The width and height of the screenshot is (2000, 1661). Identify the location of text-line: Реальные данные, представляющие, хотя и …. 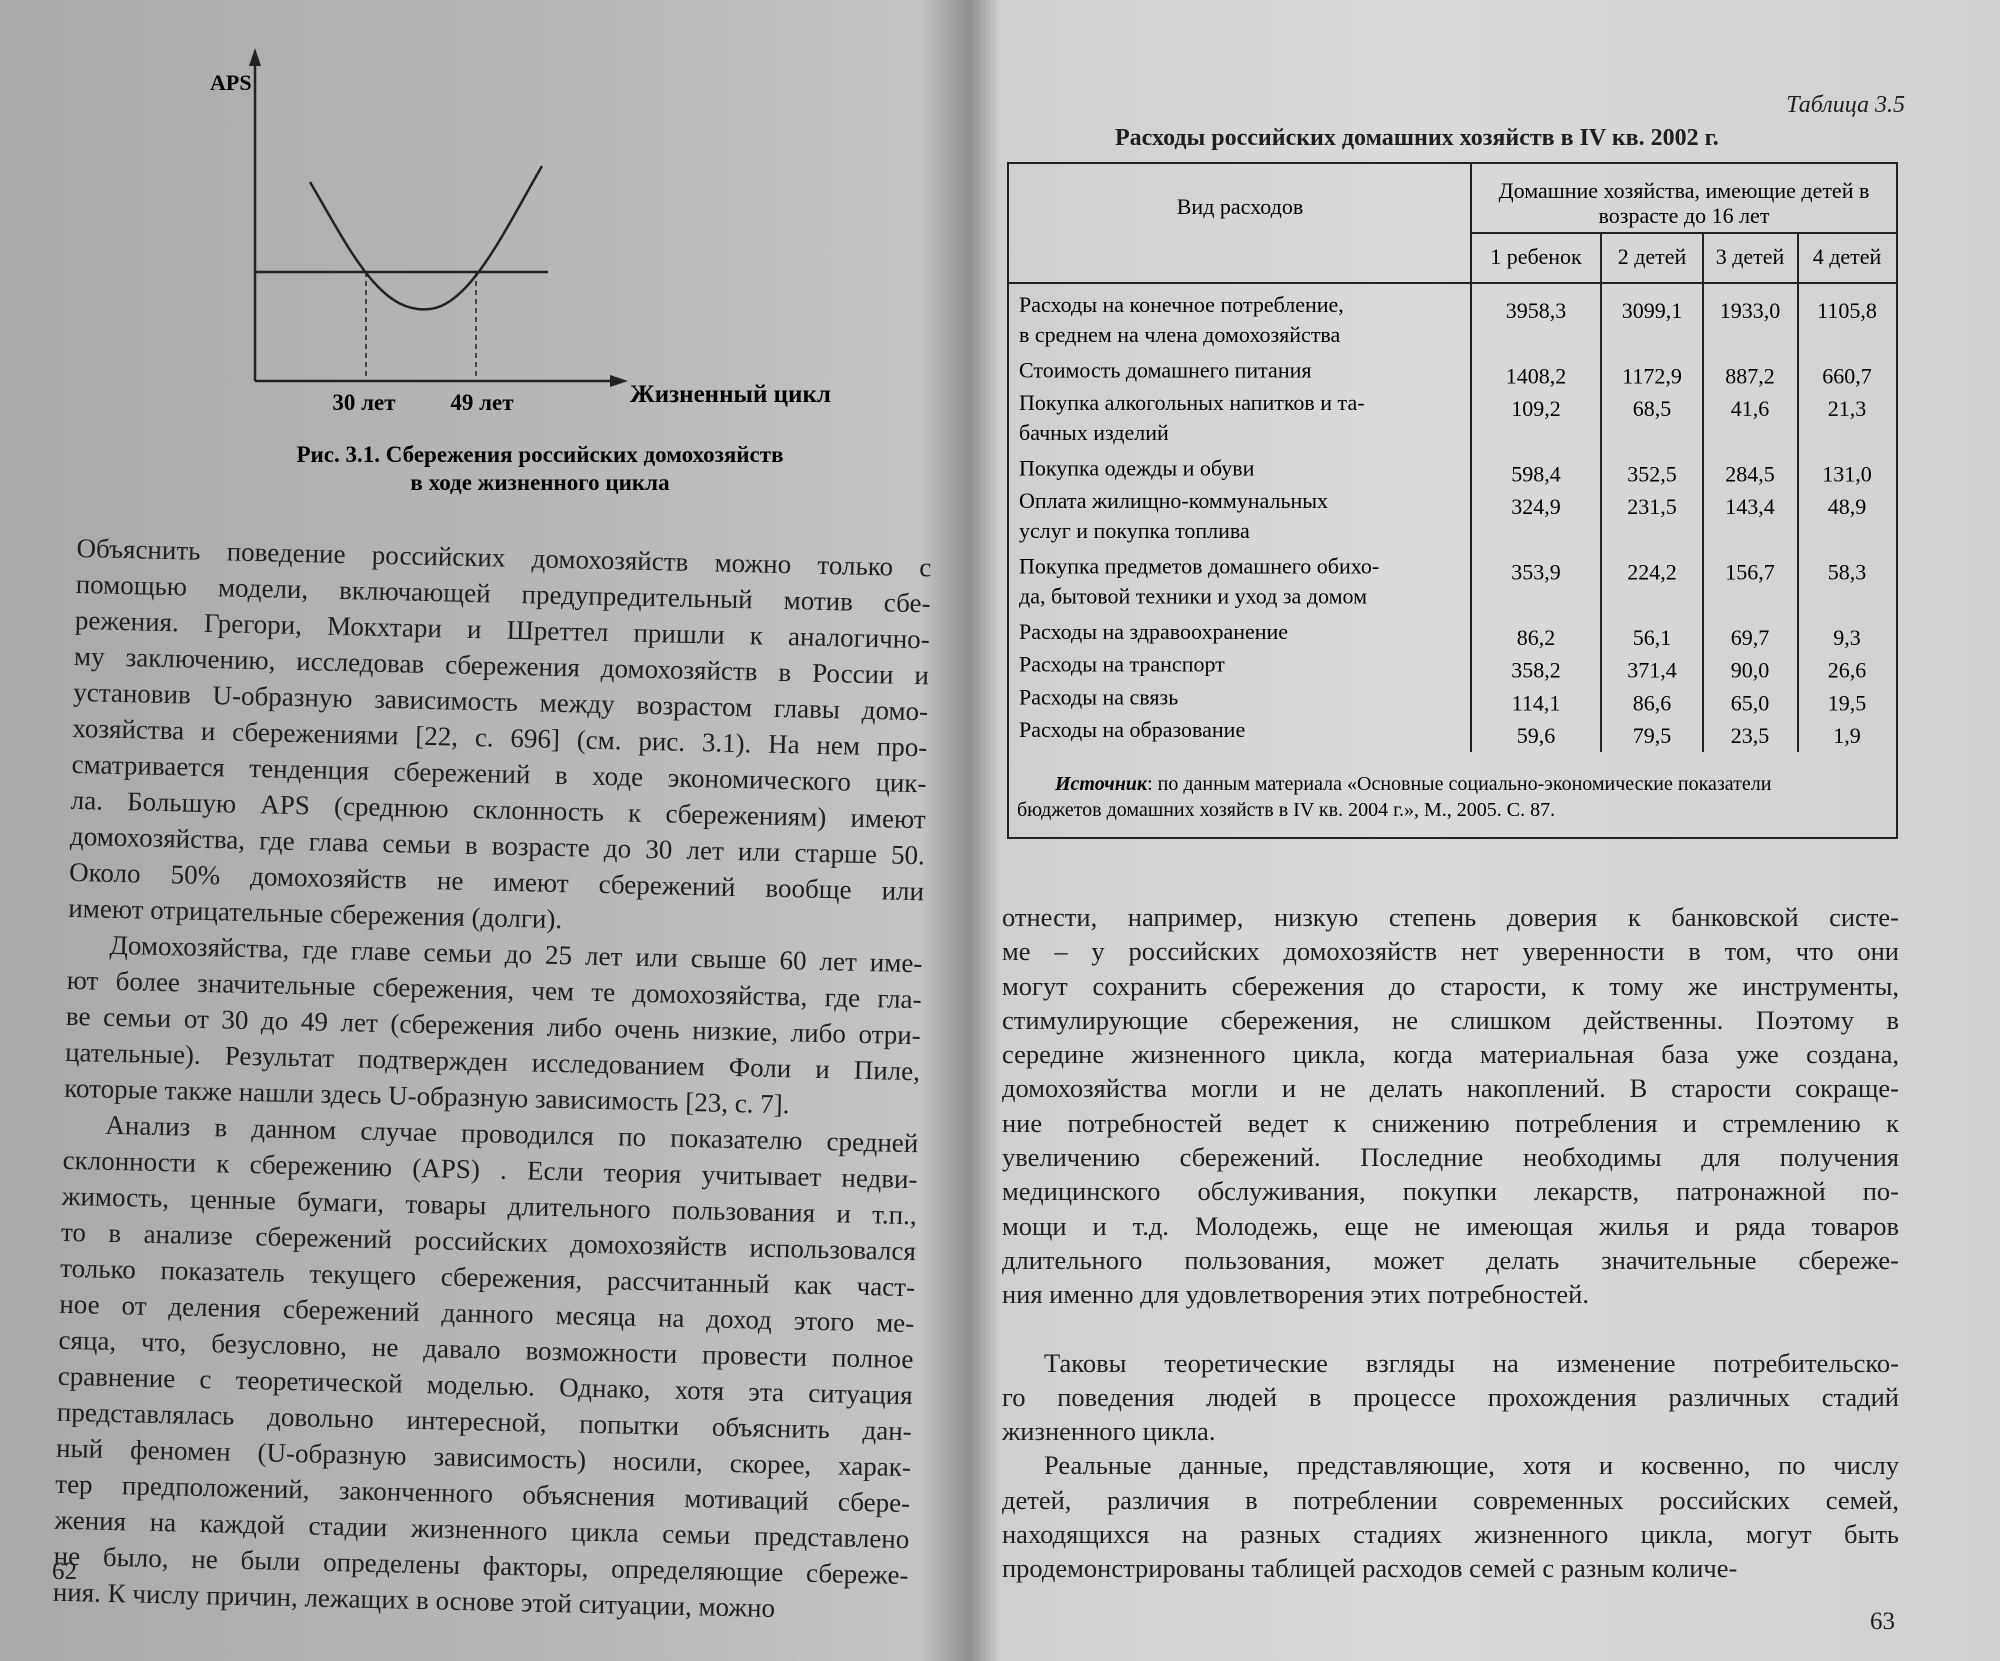
(1471, 1465).